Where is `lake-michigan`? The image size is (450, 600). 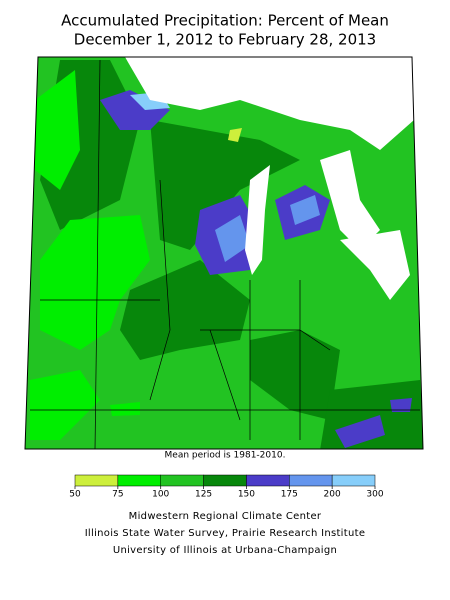 lake-michigan is located at coordinates (257, 220).